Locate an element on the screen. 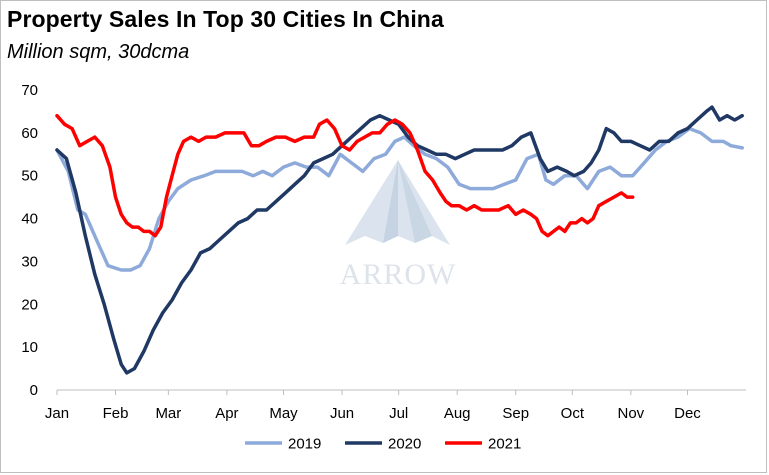  y-tick-label: 20 is located at coordinates (29, 304).